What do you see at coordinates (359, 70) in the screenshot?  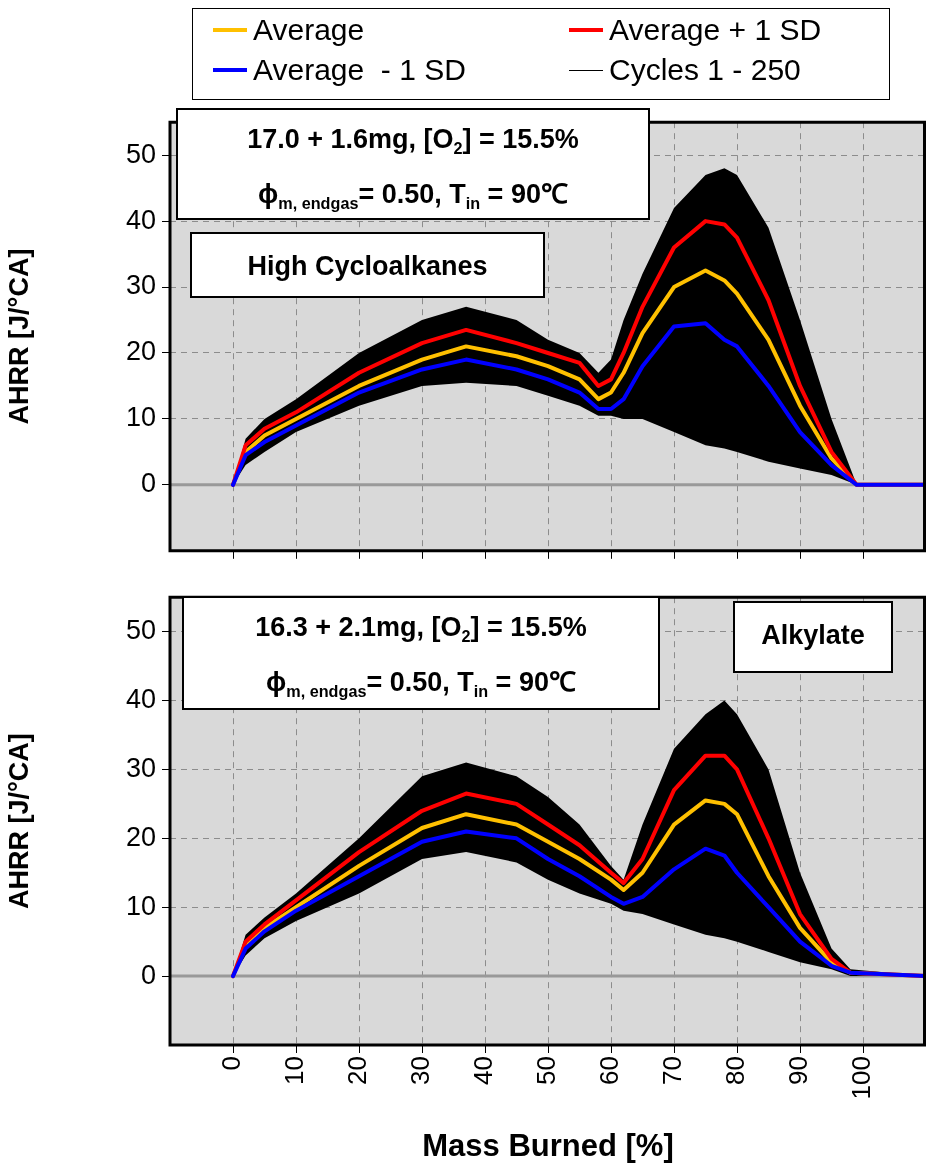 I see `legend-label: Average - 1 SD` at bounding box center [359, 70].